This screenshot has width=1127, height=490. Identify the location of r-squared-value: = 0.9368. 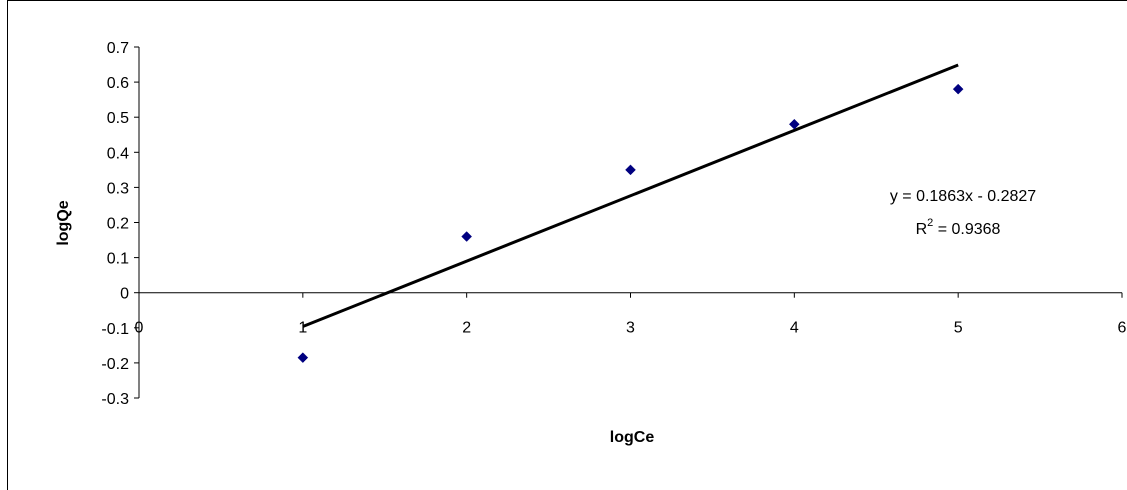
(966, 229).